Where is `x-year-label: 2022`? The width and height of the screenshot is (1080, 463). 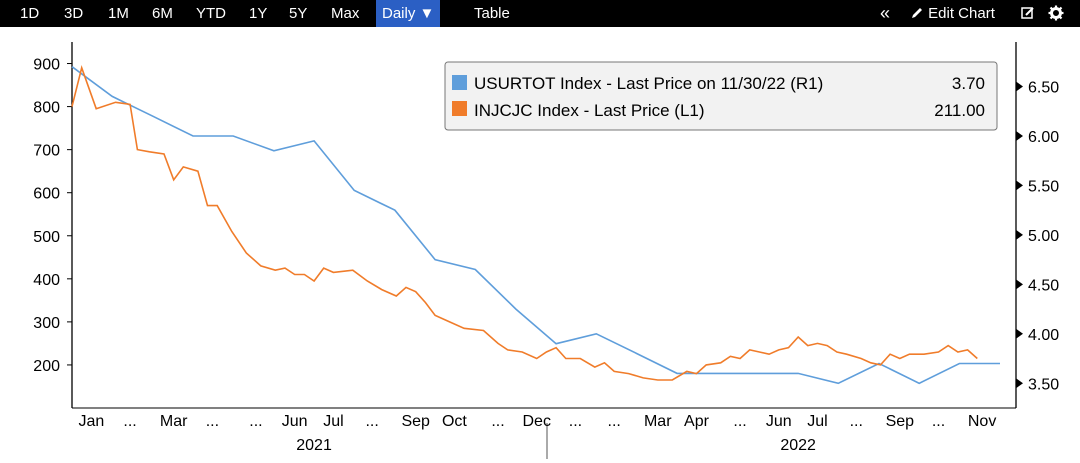
x-year-label: 2022 is located at coordinates (798, 445).